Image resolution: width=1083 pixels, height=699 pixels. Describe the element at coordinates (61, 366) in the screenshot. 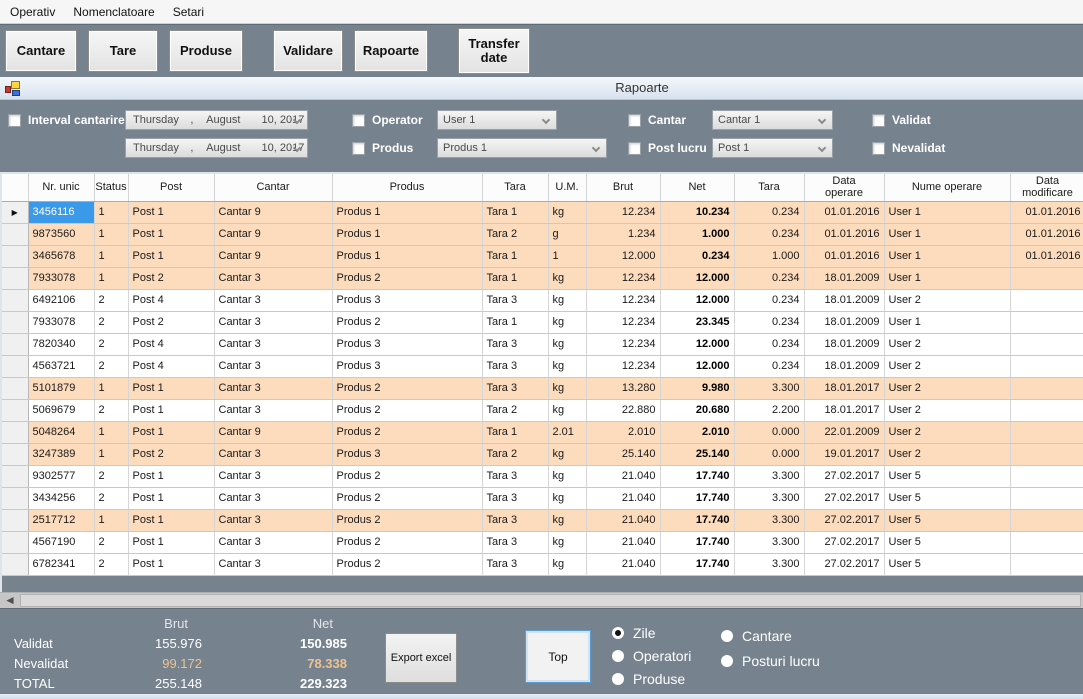

I see `cell-nr_unic: 4563721` at that location.